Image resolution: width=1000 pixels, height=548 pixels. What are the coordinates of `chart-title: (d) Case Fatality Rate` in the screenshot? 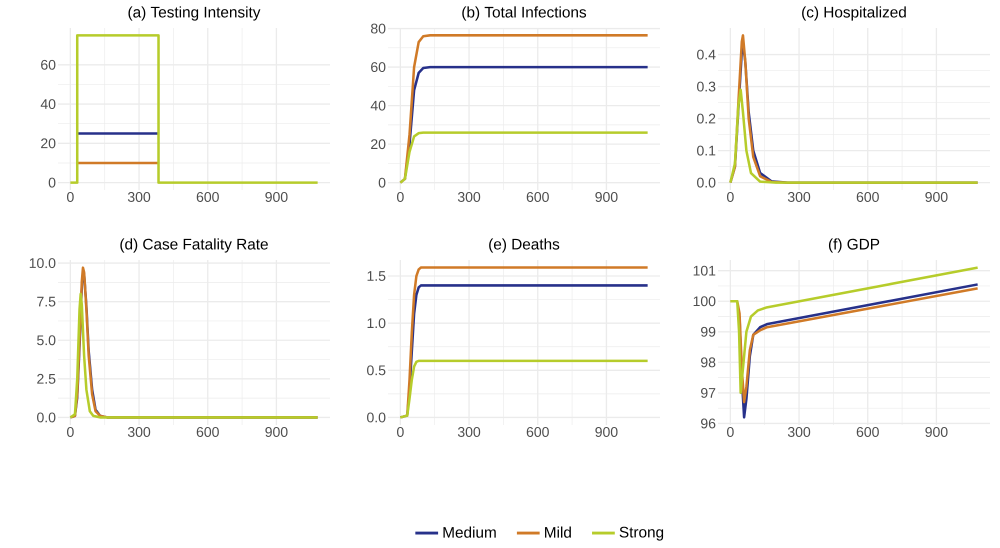 It's located at (194, 245).